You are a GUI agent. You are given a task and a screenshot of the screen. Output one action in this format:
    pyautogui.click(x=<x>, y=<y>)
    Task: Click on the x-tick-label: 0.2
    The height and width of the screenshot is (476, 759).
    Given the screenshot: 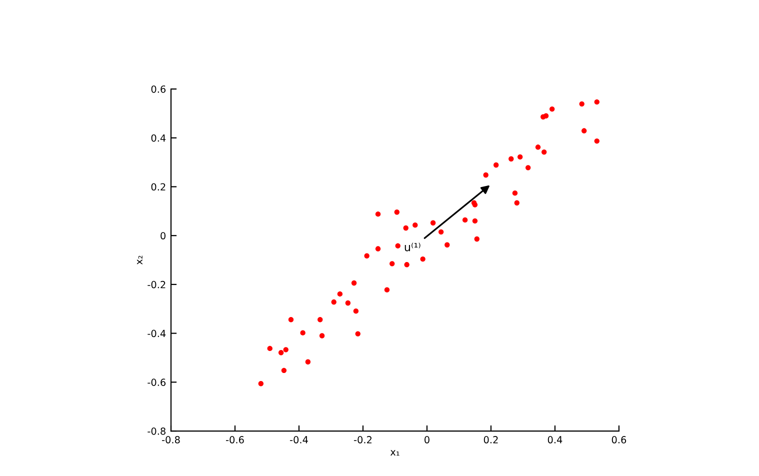 What is the action you would take?
    pyautogui.click(x=491, y=440)
    